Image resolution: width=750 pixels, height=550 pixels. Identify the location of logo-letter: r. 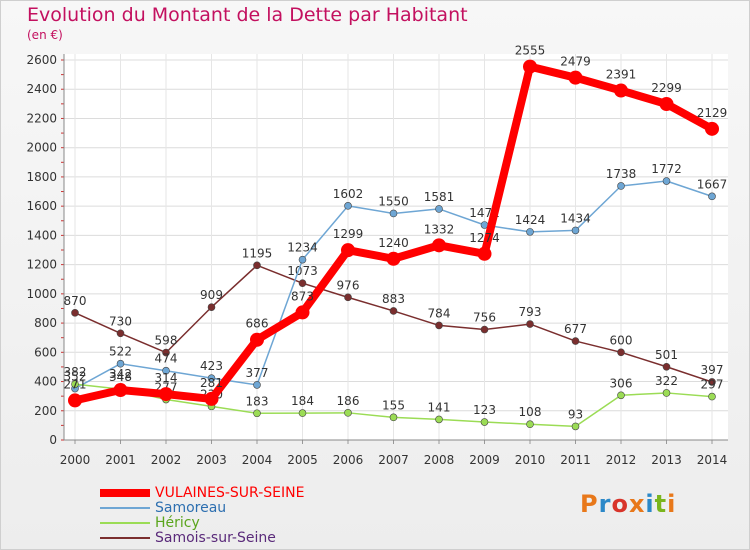
(605, 504).